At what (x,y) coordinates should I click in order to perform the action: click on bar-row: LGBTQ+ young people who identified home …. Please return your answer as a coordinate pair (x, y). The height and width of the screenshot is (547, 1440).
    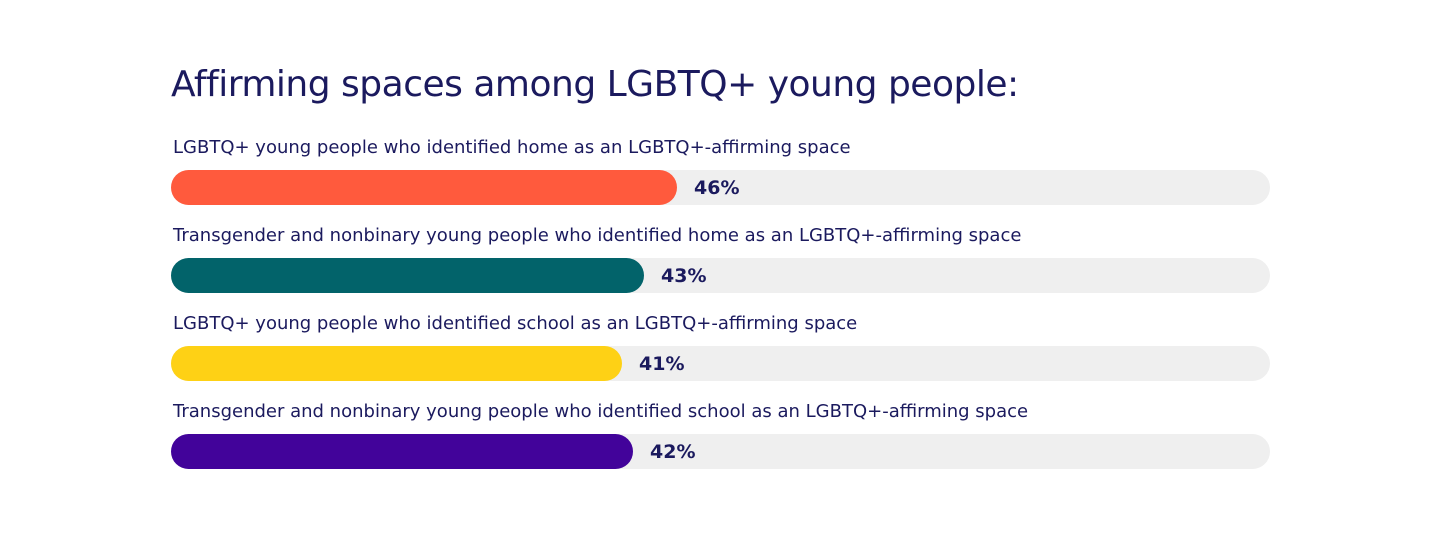
    Looking at the image, I should click on (720, 172).